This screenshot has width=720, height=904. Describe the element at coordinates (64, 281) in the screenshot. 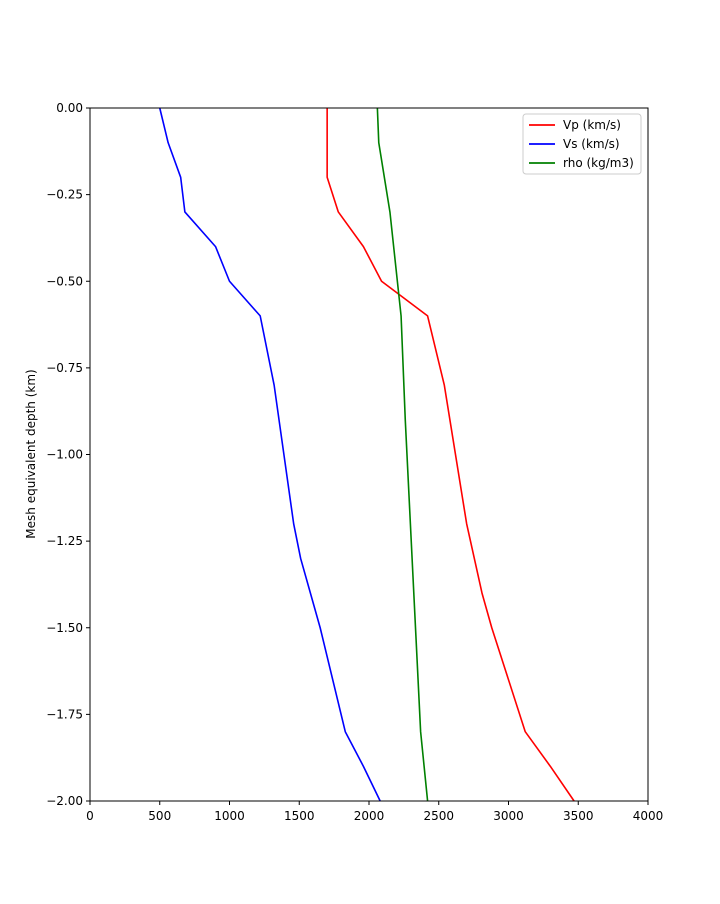

I see `y-tick-label: −0.50` at that location.